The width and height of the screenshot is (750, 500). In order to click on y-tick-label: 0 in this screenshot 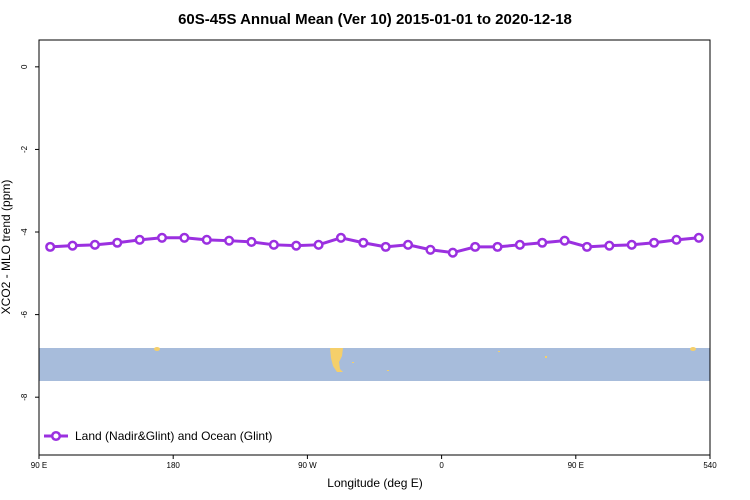, I will do `click(24, 66)`.